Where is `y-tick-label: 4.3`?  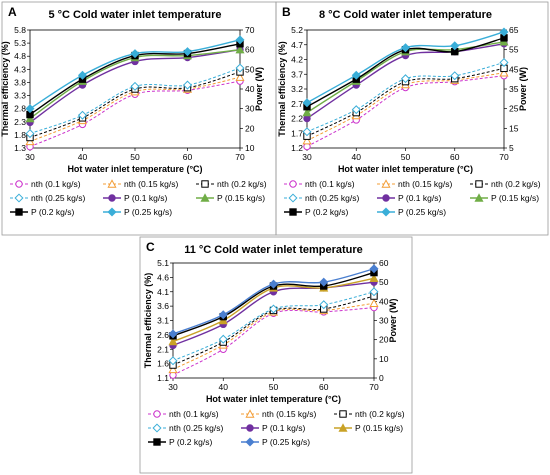
y-tick-label: 4.3 is located at coordinates (20, 69).